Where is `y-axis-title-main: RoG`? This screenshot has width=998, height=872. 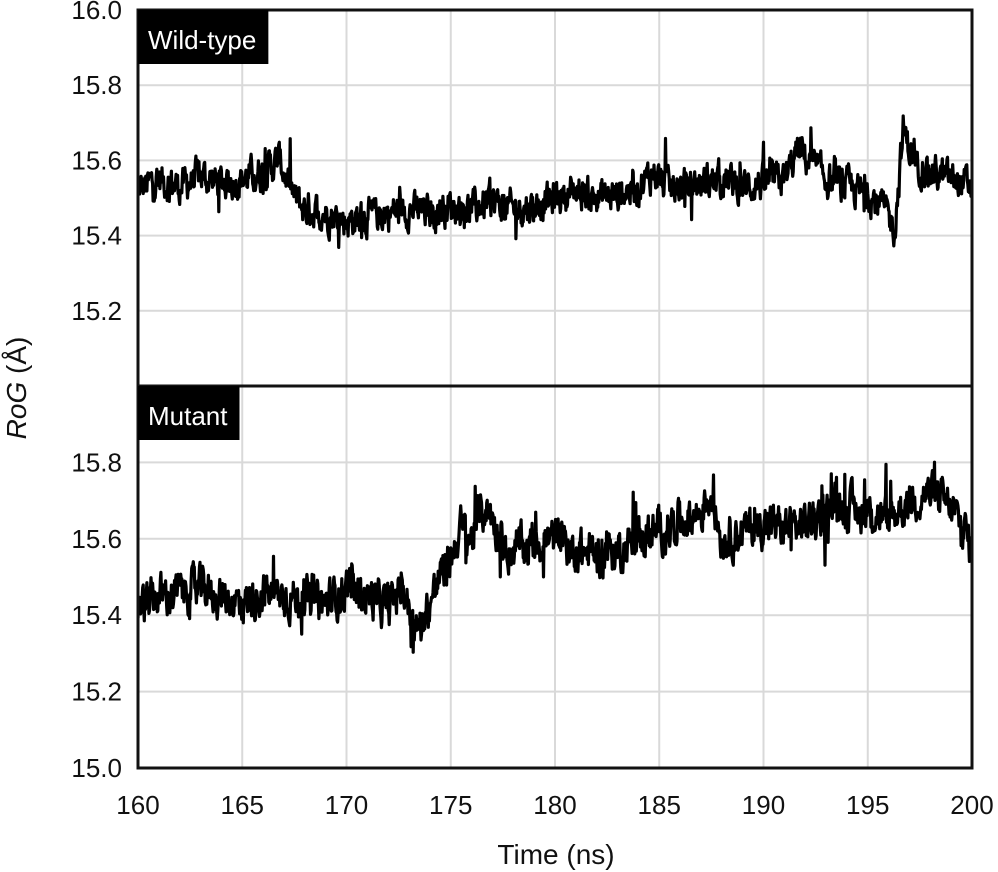
y-axis-title-main: RoG is located at coordinates (16, 411).